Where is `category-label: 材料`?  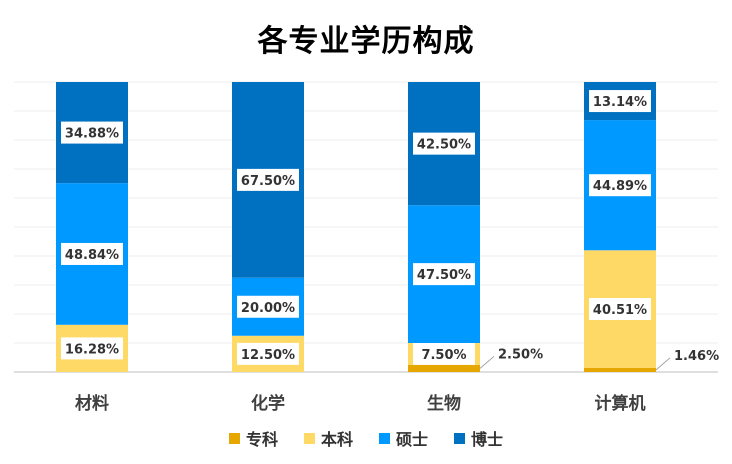 category-label: 材料 is located at coordinates (92, 403).